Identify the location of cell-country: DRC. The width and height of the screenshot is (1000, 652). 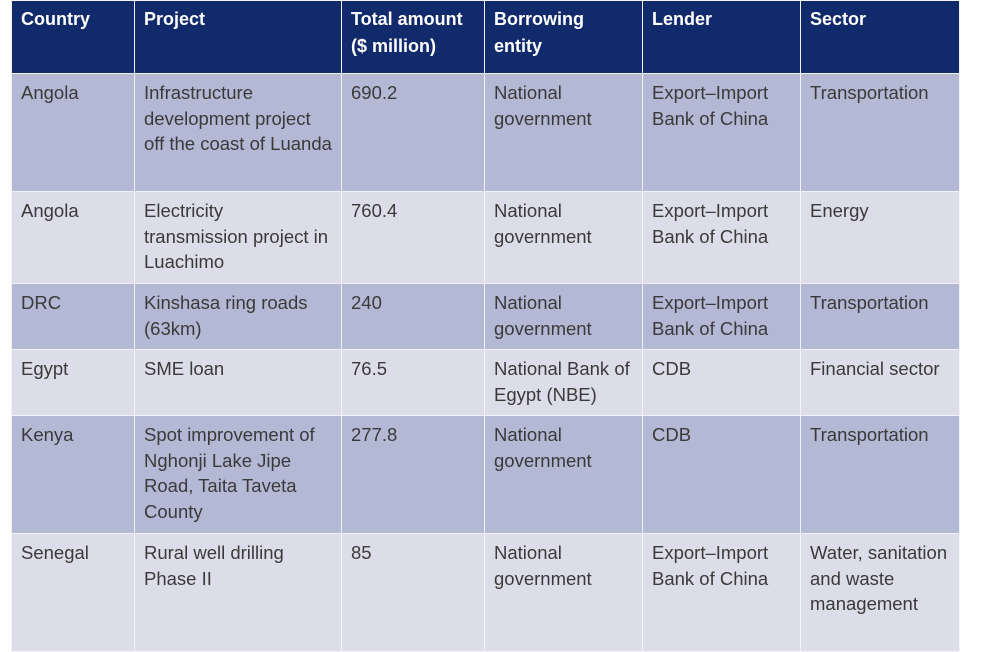
(73, 316).